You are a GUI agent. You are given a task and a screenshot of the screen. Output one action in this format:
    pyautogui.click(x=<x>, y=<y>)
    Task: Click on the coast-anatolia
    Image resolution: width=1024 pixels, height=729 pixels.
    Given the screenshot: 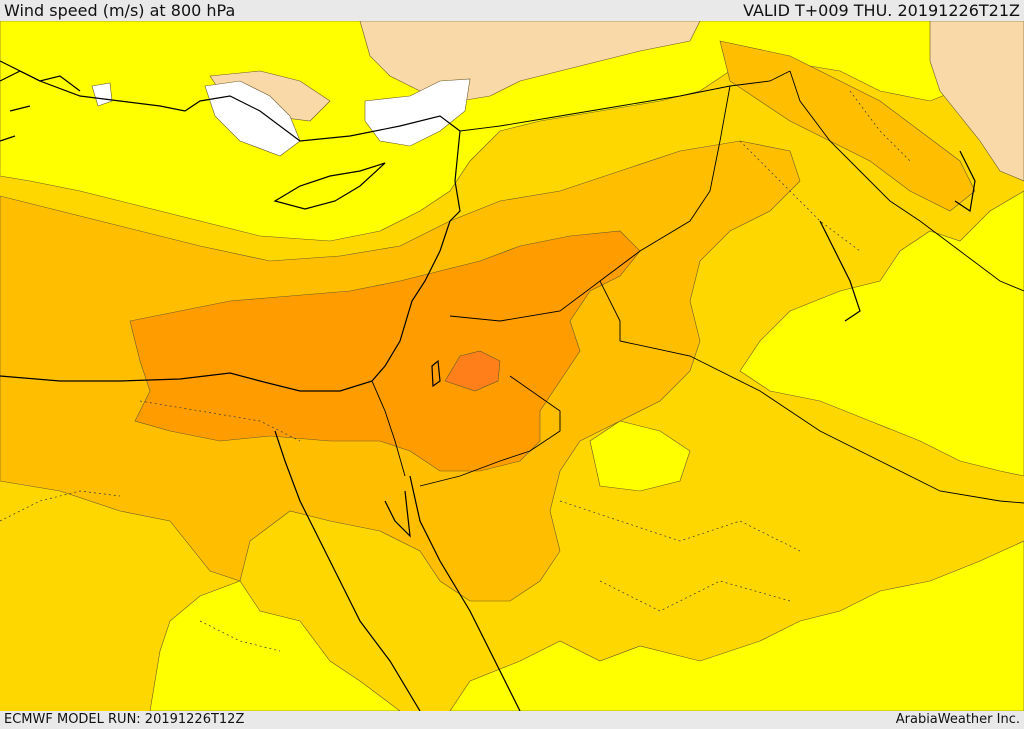 What is the action you would take?
    pyautogui.click(x=230, y=141)
    